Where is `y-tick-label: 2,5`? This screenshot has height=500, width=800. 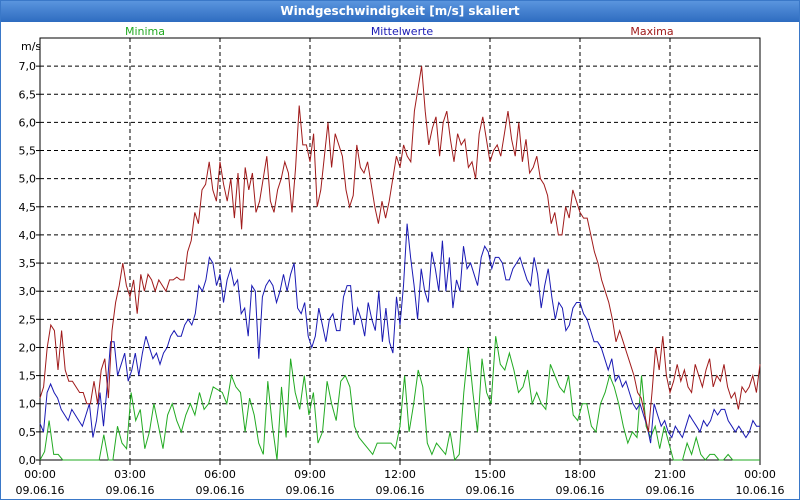 y-tick-label: 2,5 is located at coordinates (28, 319).